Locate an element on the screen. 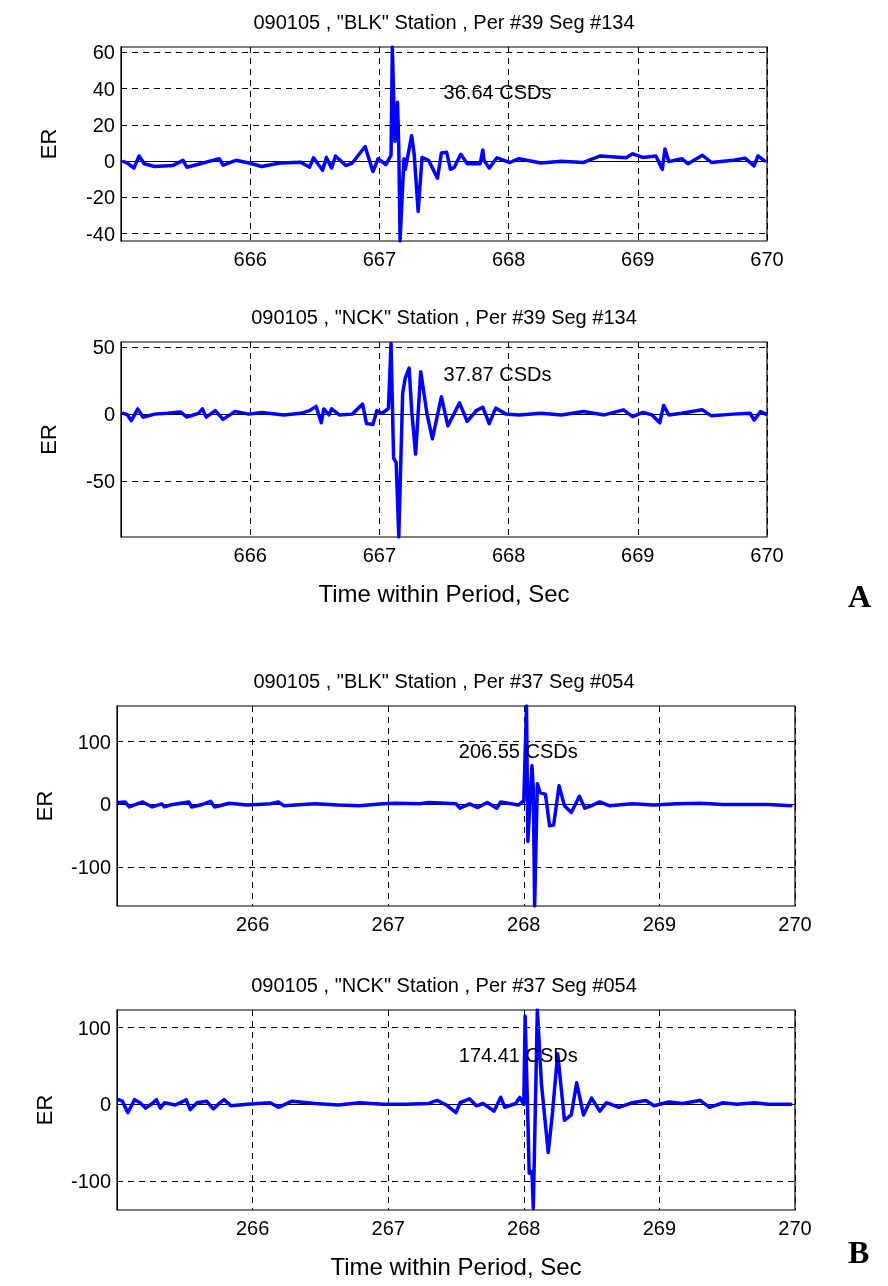 Image resolution: width=888 pixels, height=1286 pixels. y-tick-label: 60 is located at coordinates (103, 52).